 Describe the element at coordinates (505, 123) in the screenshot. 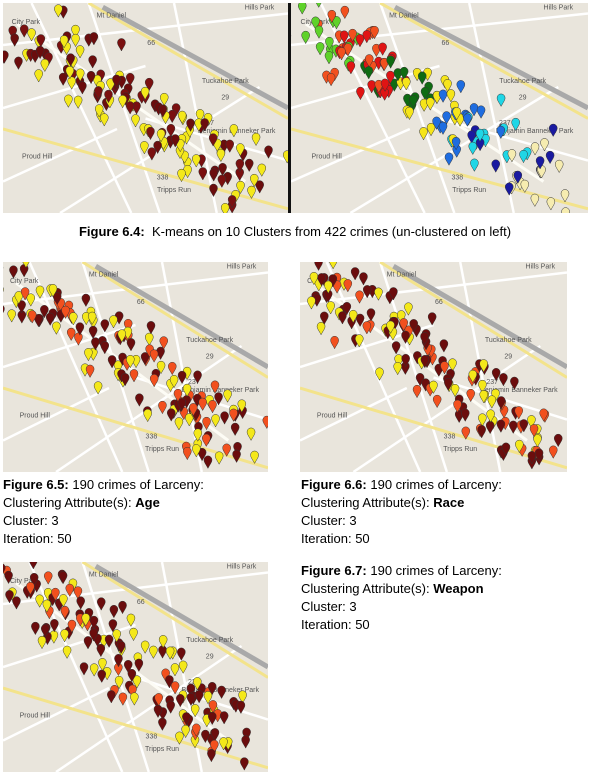

I see `map-label: 237` at that location.